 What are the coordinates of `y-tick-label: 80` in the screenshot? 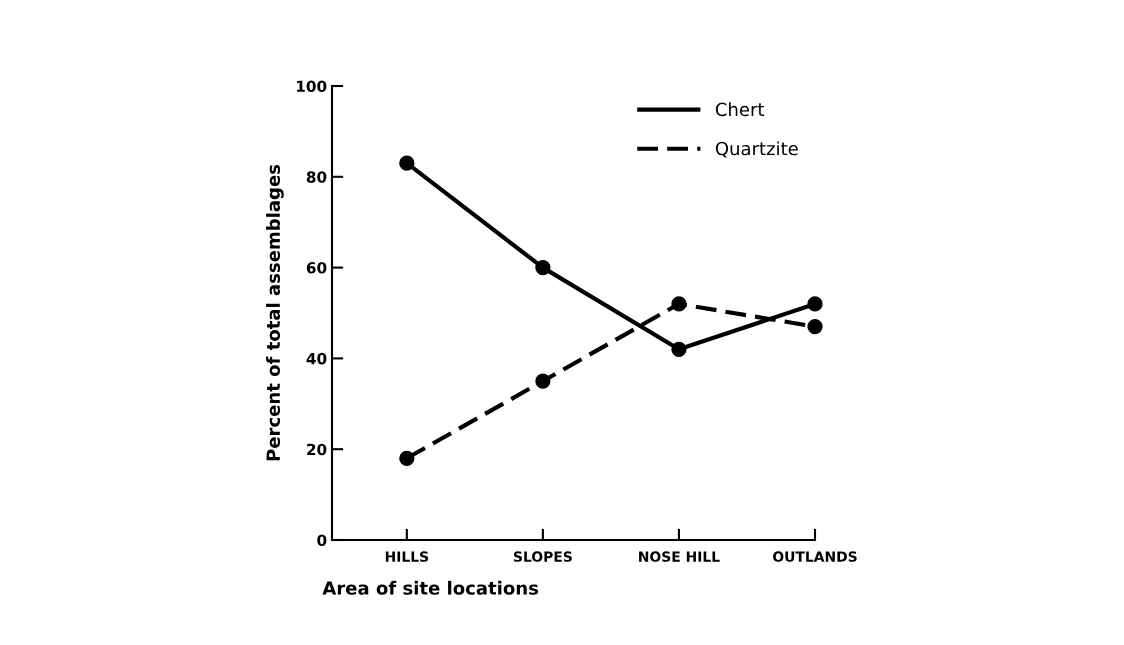 It's located at (316, 177).